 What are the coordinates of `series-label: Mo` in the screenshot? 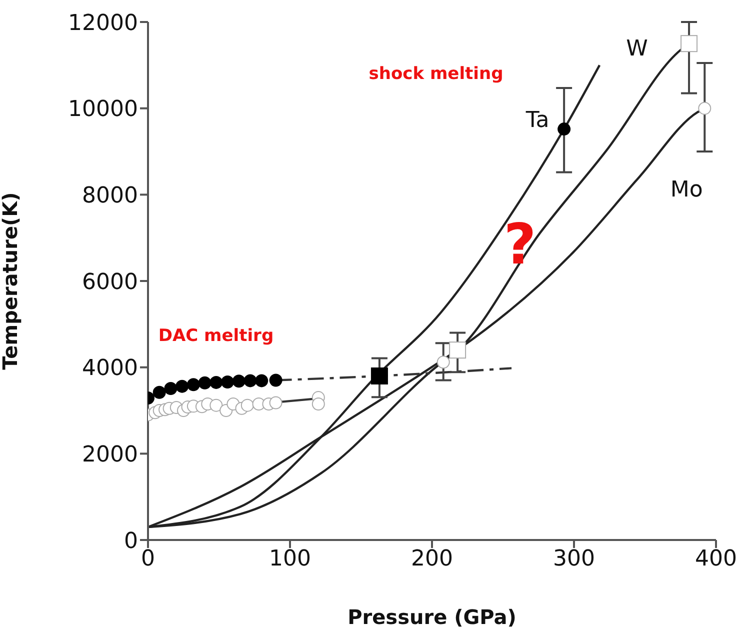 It's located at (686, 189).